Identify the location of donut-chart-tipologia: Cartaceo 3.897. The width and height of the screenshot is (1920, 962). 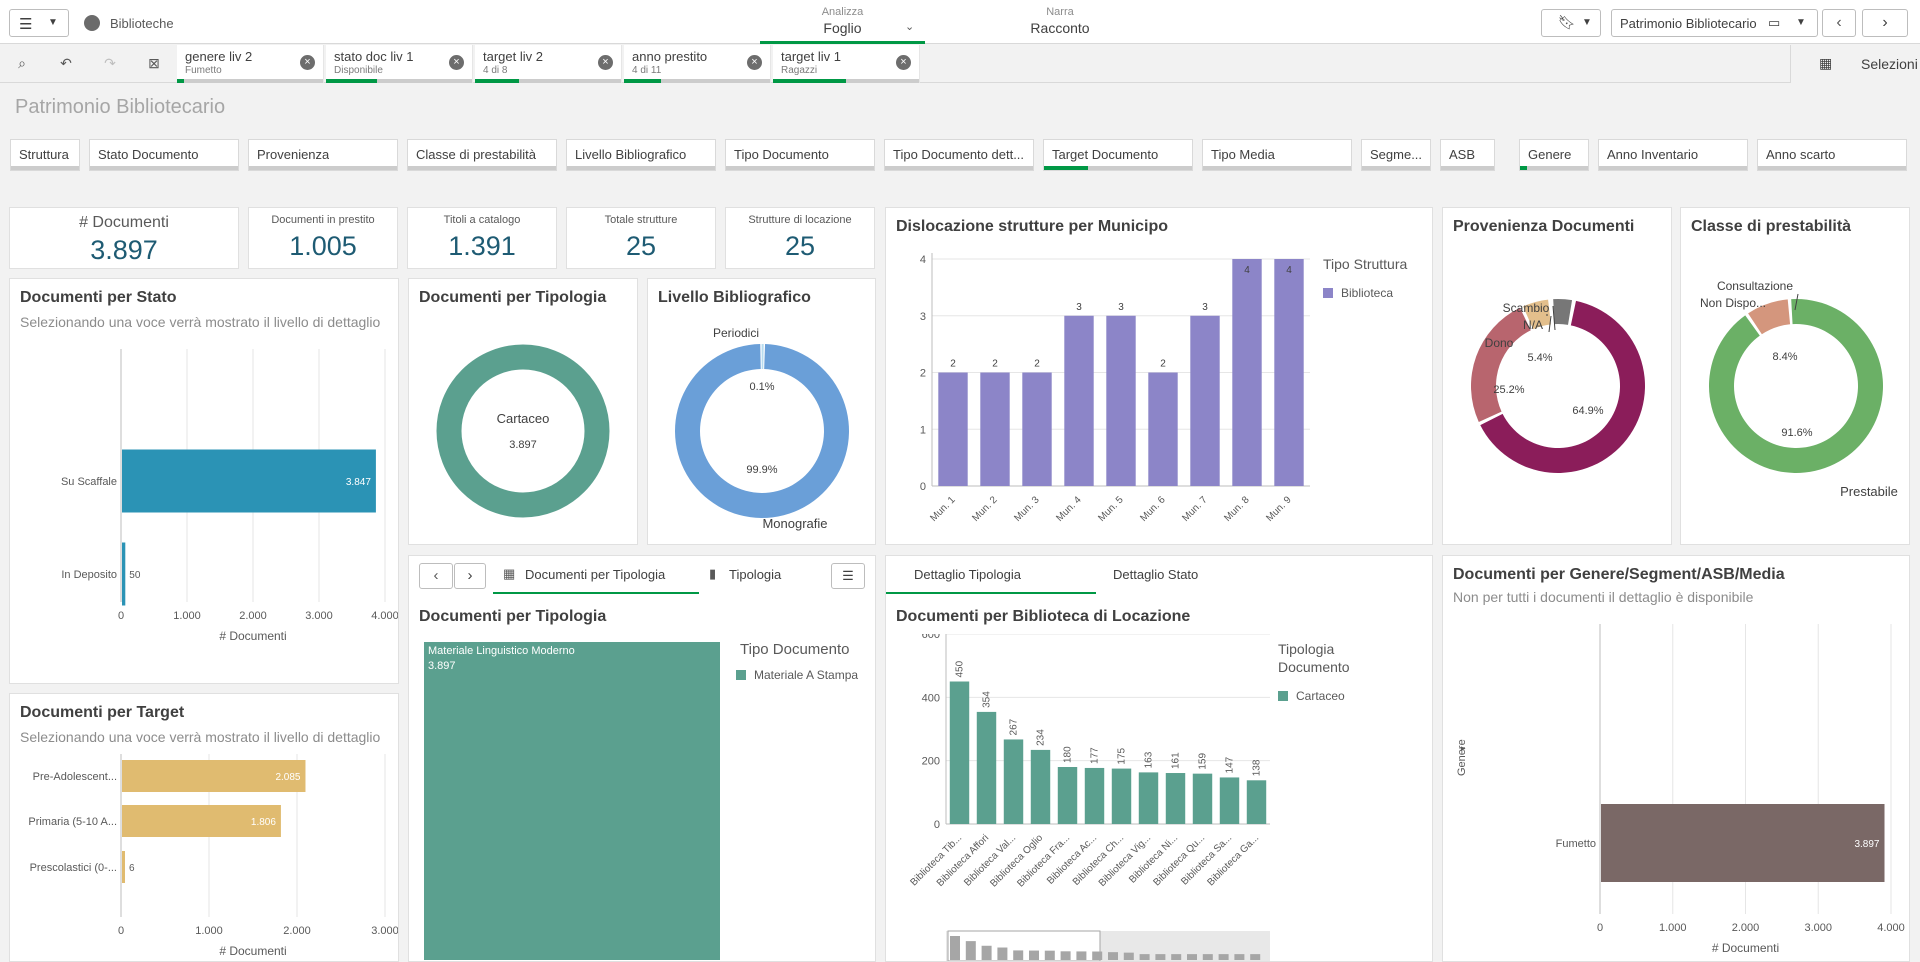
(523, 430).